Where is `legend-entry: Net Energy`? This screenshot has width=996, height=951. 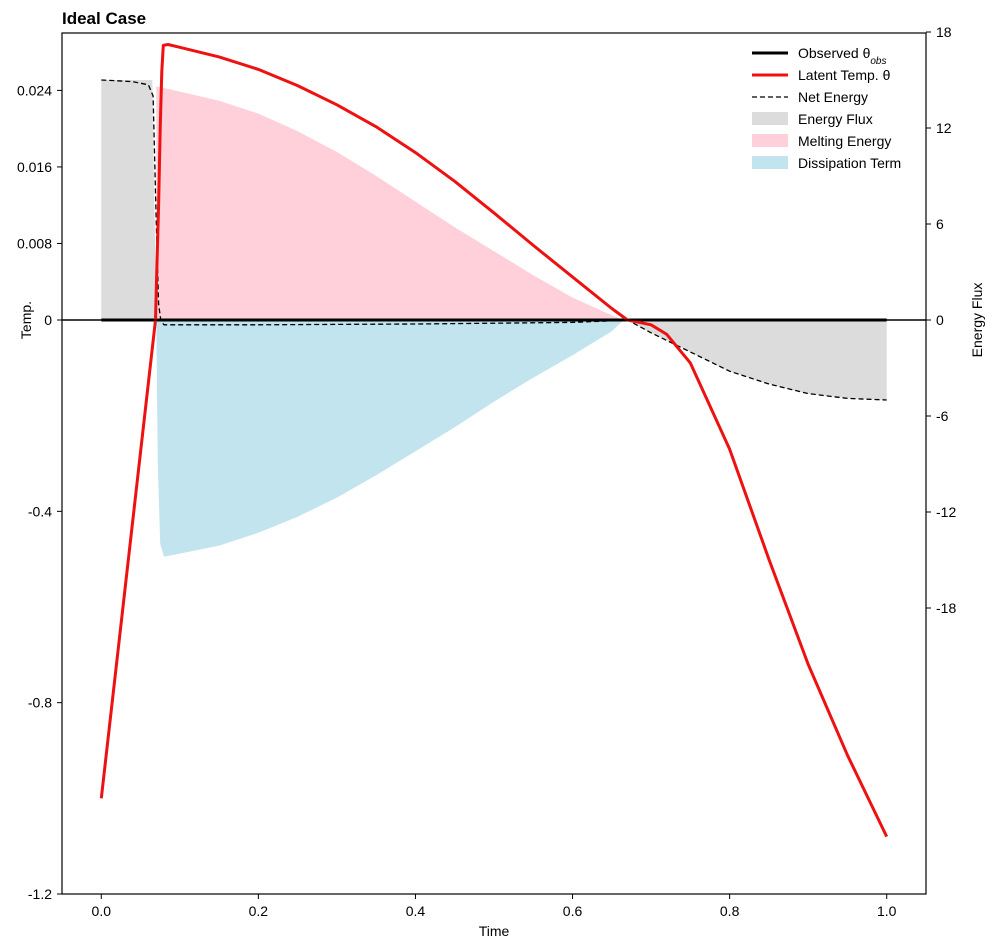 legend-entry: Net Energy is located at coordinates (810, 97).